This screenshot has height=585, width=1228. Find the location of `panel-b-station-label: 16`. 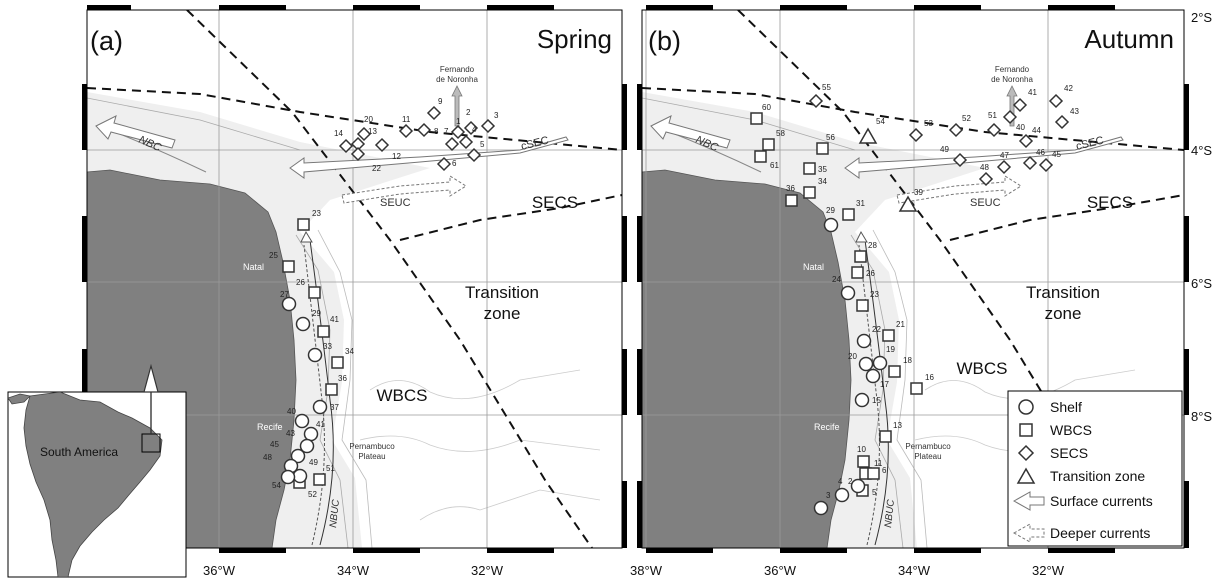

panel-b-station-label: 16 is located at coordinates (929, 377).